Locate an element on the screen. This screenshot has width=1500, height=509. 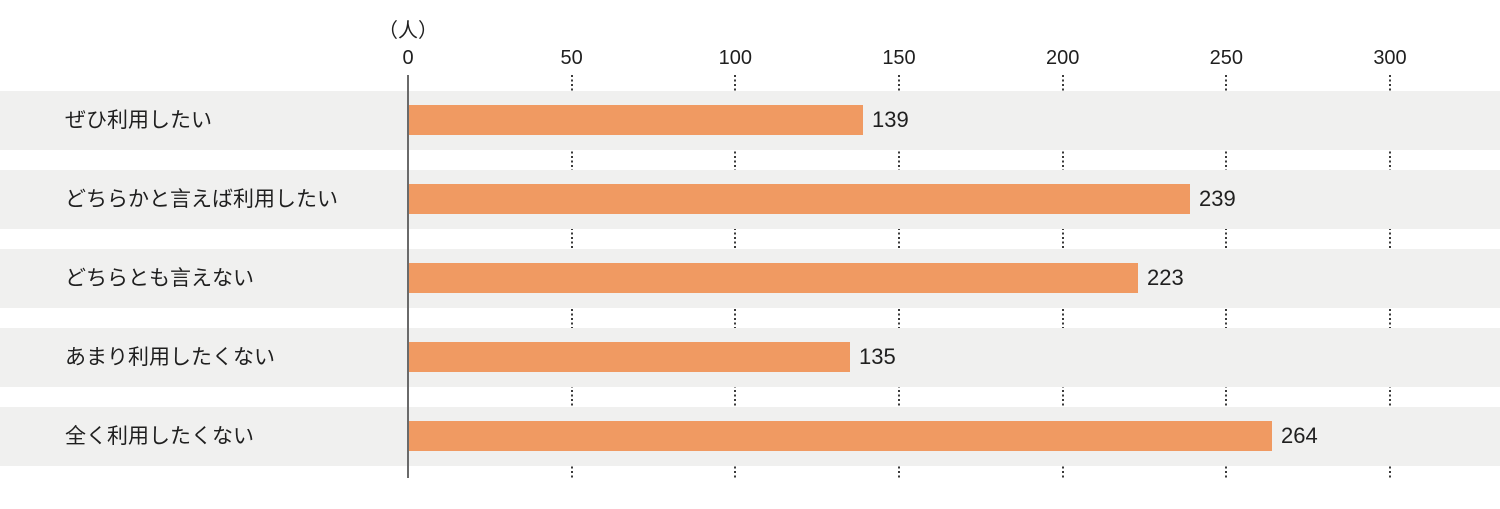
value-label: 239 is located at coordinates (1217, 198).